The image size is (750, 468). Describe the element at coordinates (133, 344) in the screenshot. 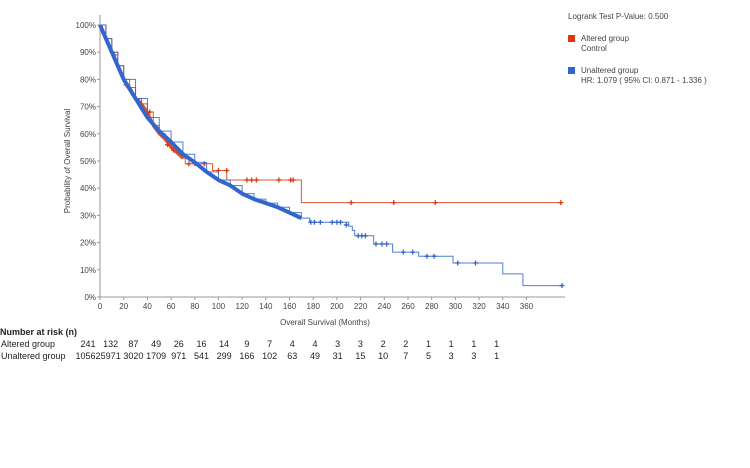

I see `risk-count: 87` at that location.